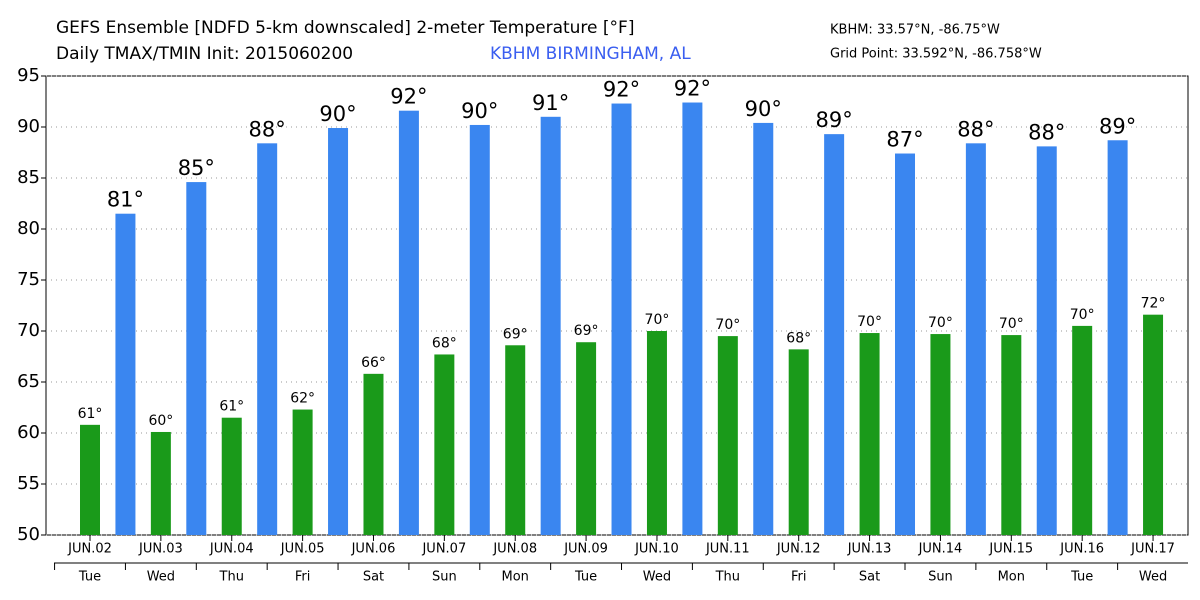 The image size is (1200, 600). What do you see at coordinates (373, 549) in the screenshot?
I see `x-tick-label: JUN.06` at bounding box center [373, 549].